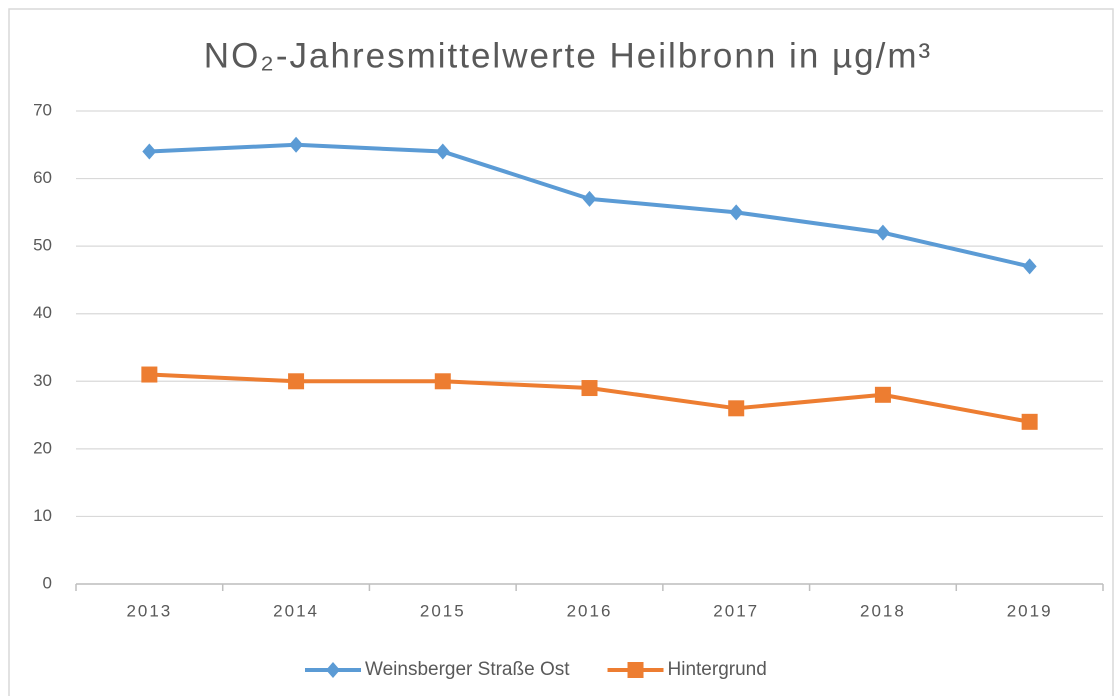 The width and height of the screenshot is (1115, 696). I want to click on y-tick-label: 50, so click(42, 245).